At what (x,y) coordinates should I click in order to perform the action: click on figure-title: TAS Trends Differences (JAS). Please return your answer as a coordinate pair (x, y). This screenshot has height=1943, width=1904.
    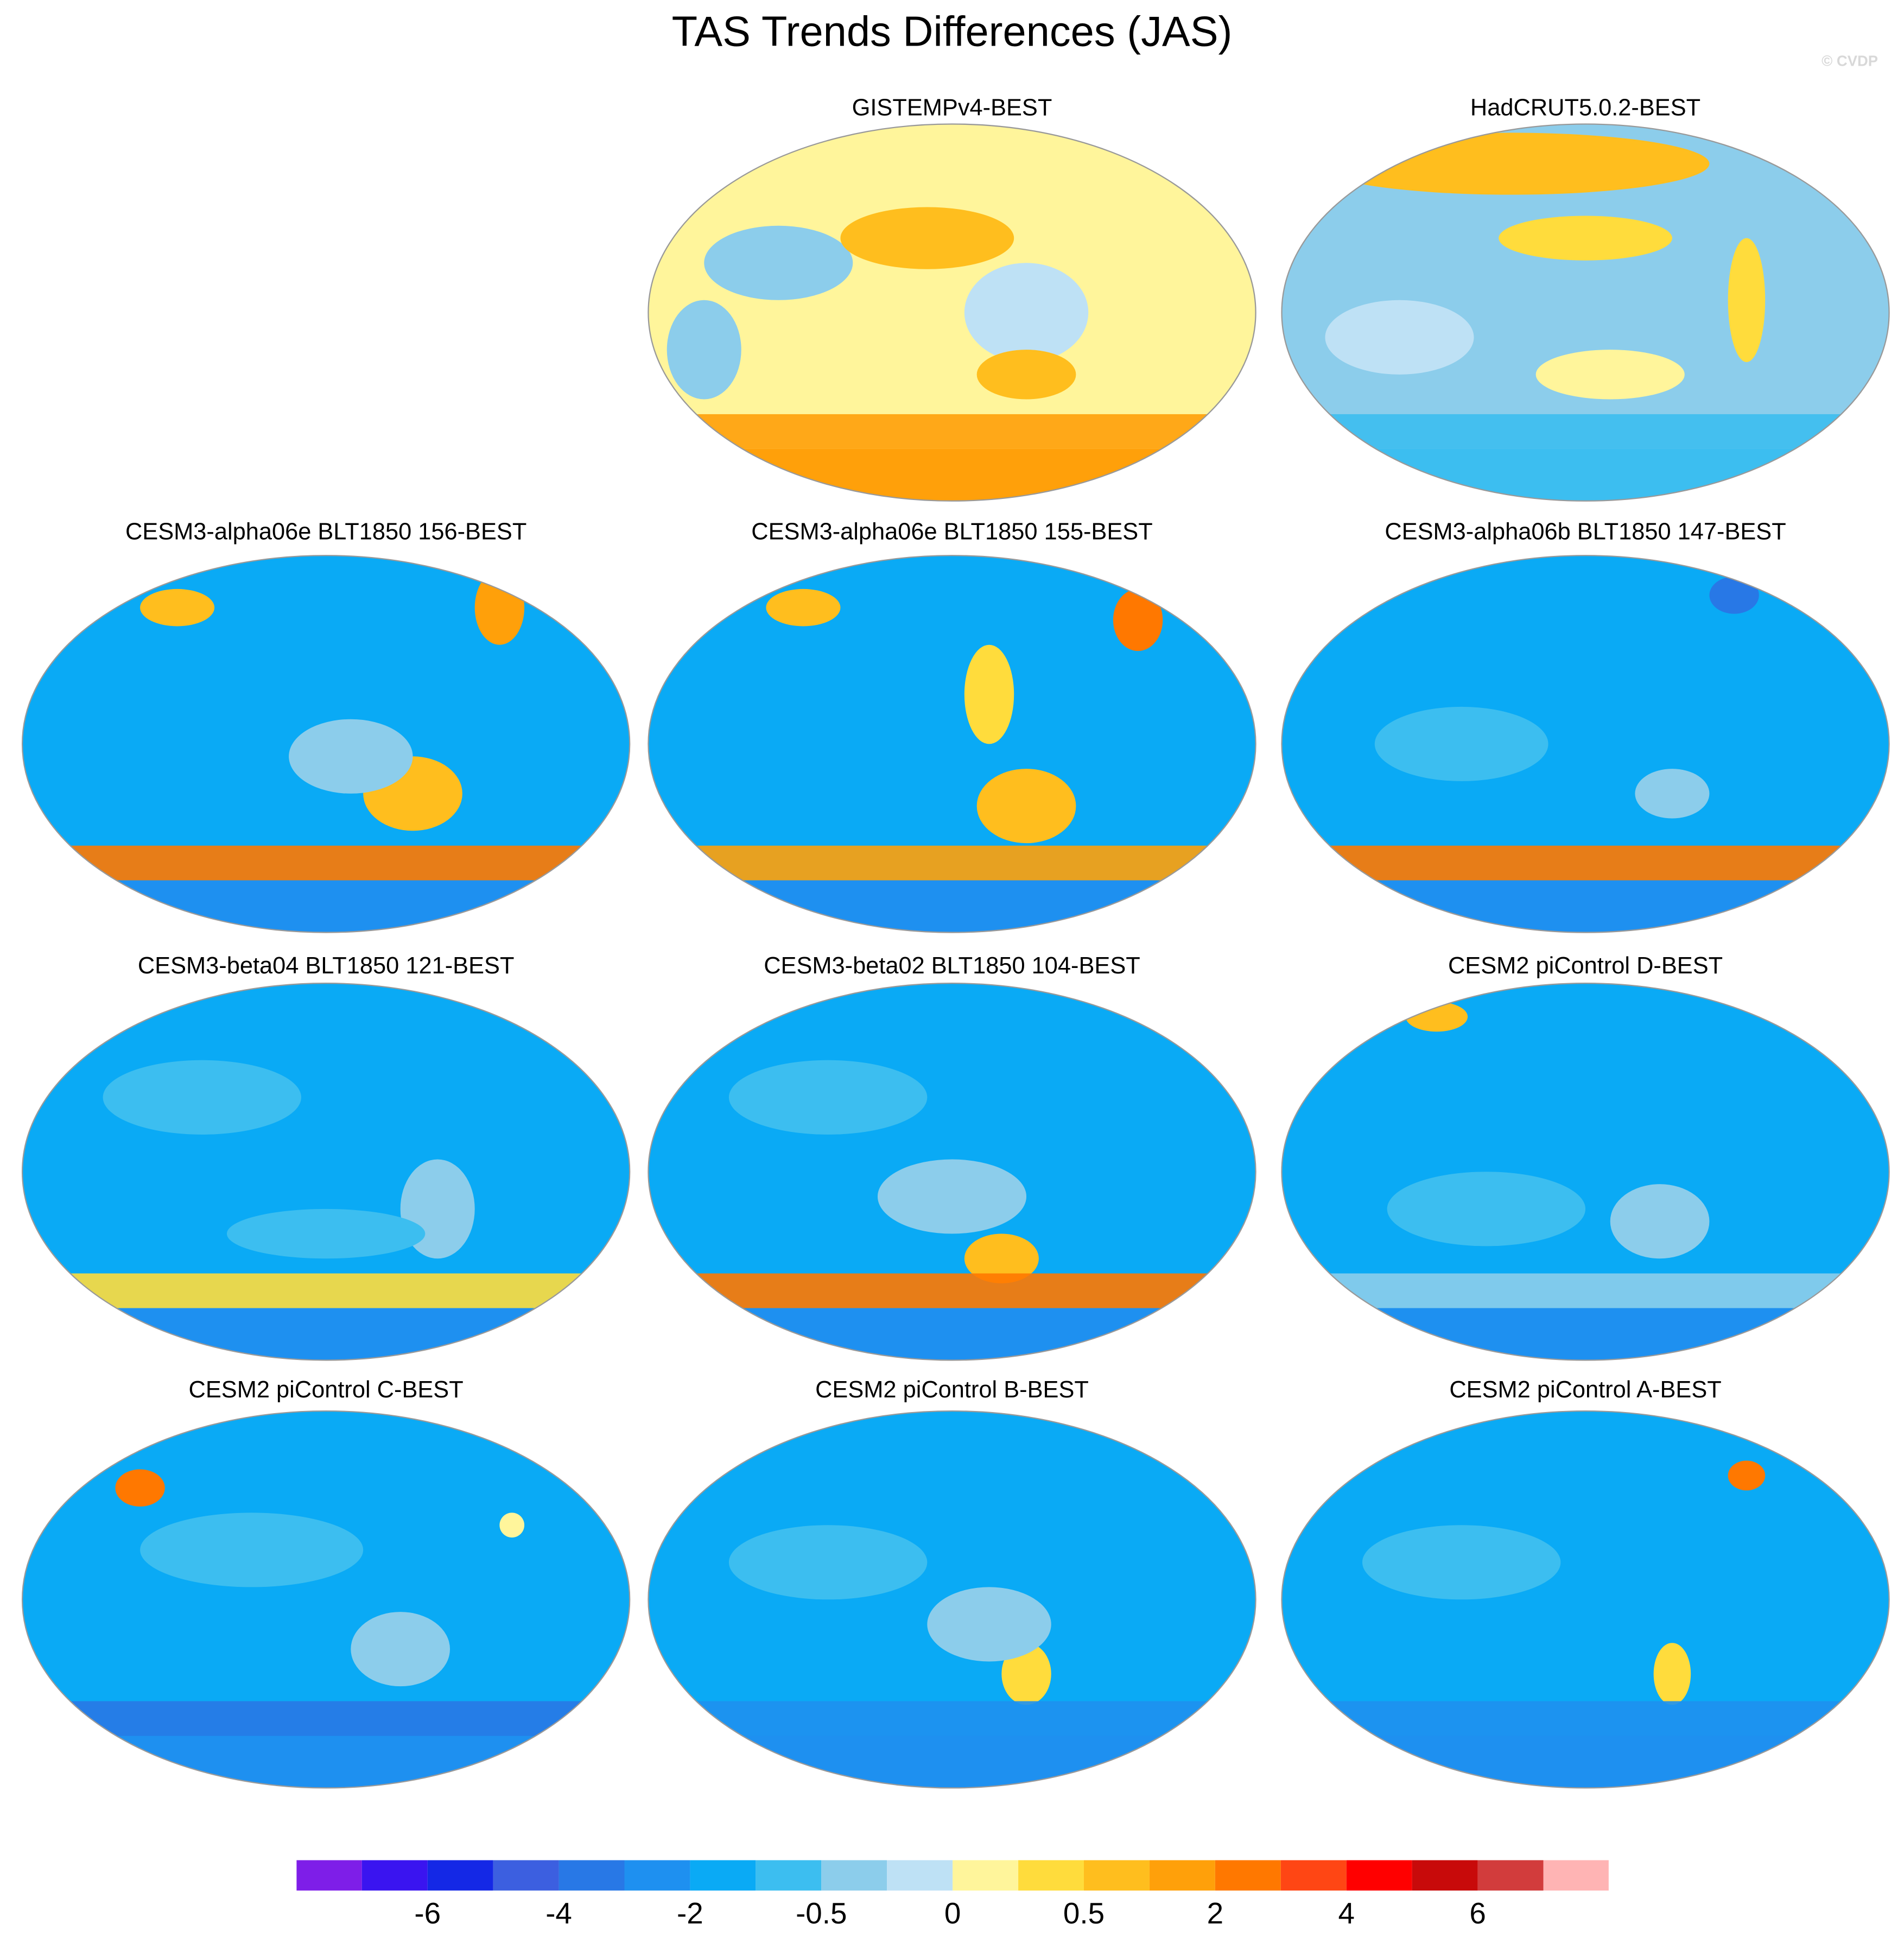
    Looking at the image, I should click on (952, 32).